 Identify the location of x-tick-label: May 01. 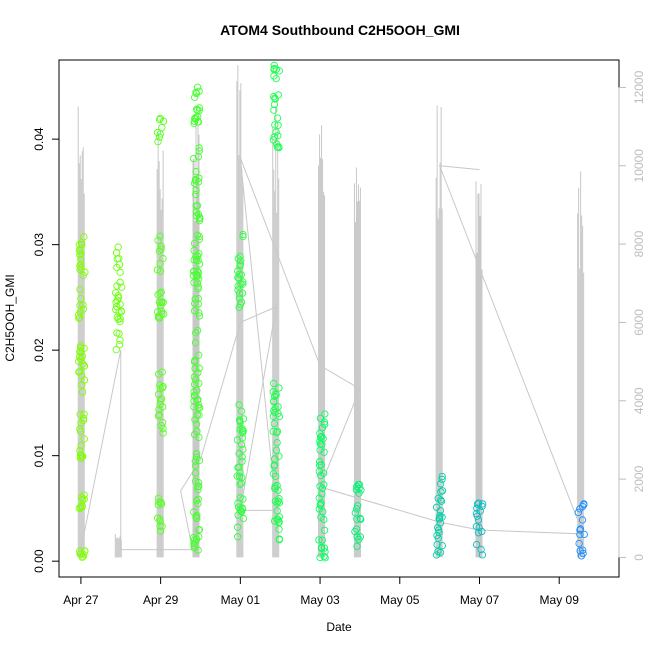
(241, 600).